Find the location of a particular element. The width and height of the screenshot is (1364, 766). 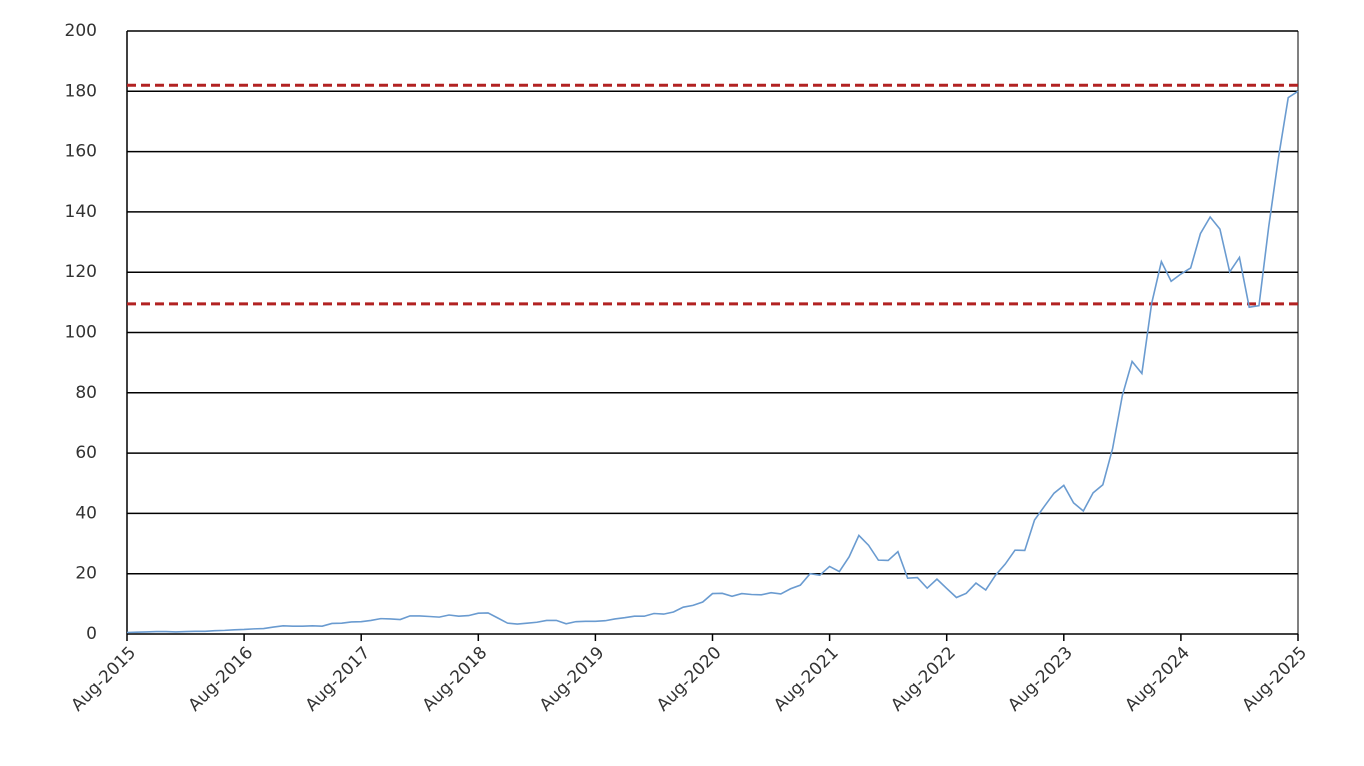

y-tick-label: 200 is located at coordinates (81, 31).